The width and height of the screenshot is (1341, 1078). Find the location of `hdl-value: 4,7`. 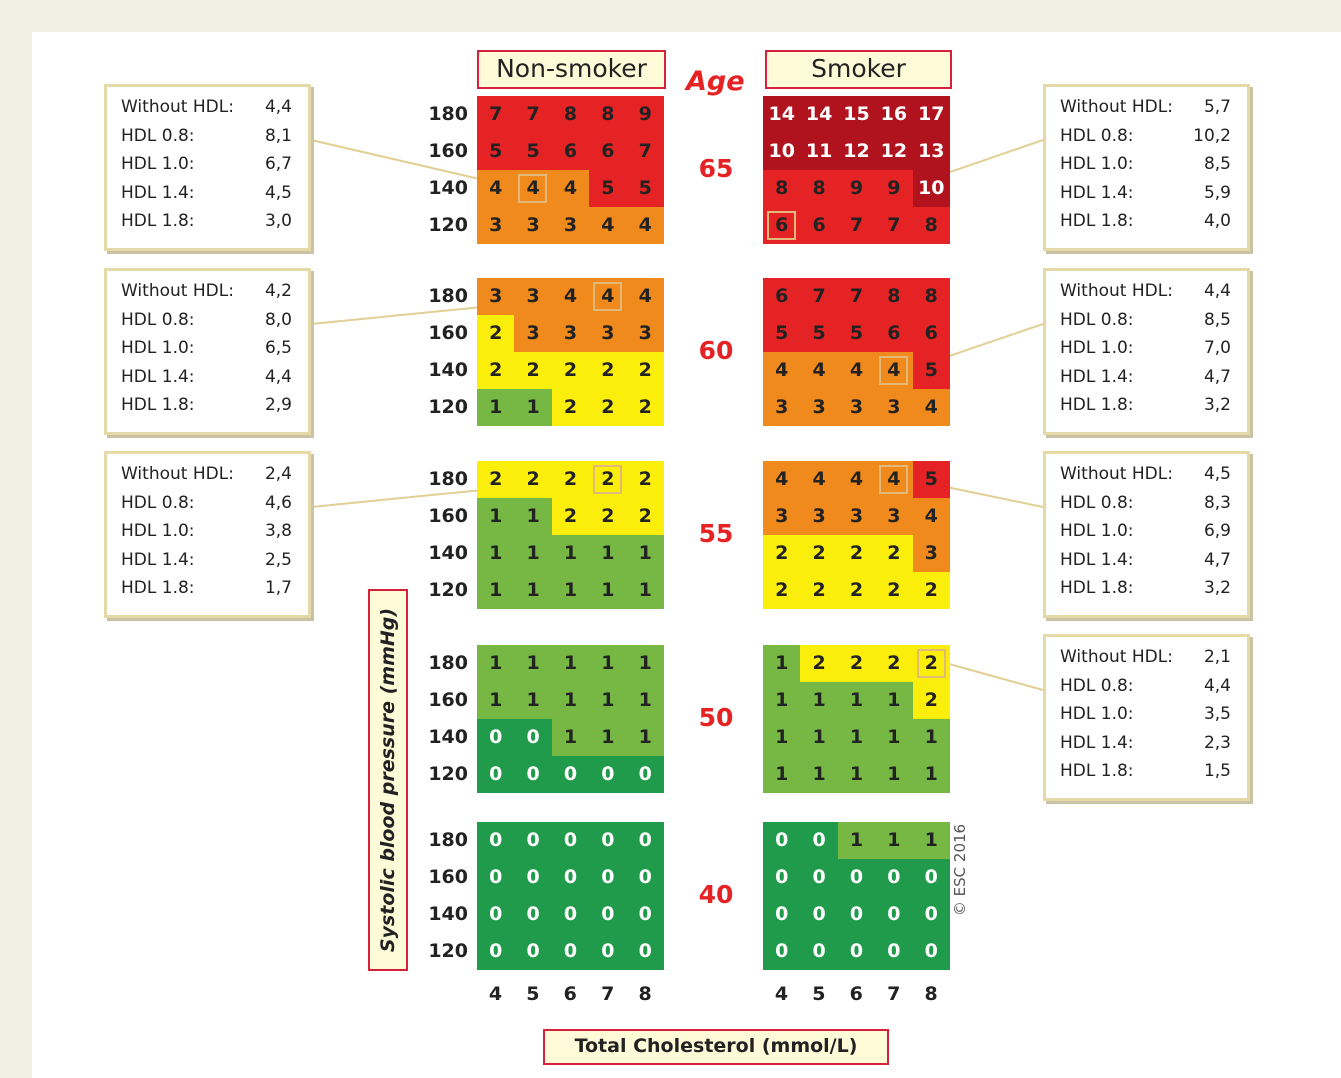

hdl-value: 4,7 is located at coordinates (1217, 559).